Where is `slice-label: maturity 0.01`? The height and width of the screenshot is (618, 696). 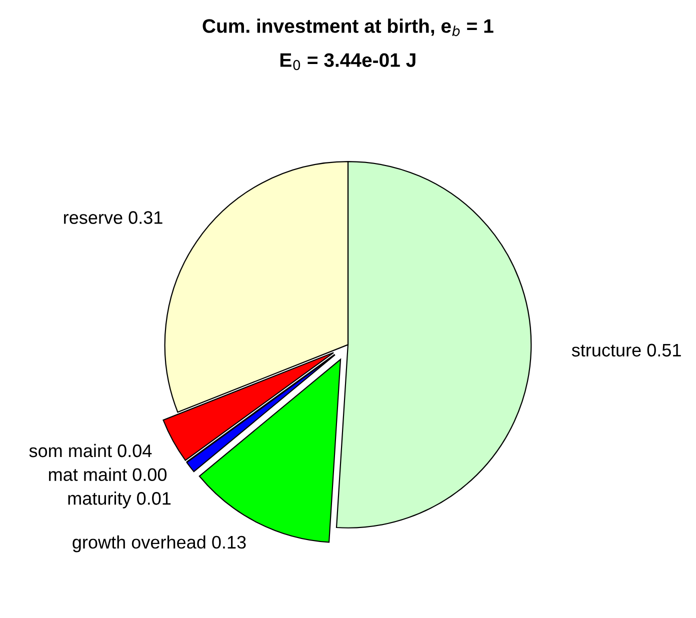 slice-label: maturity 0.01 is located at coordinates (119, 500).